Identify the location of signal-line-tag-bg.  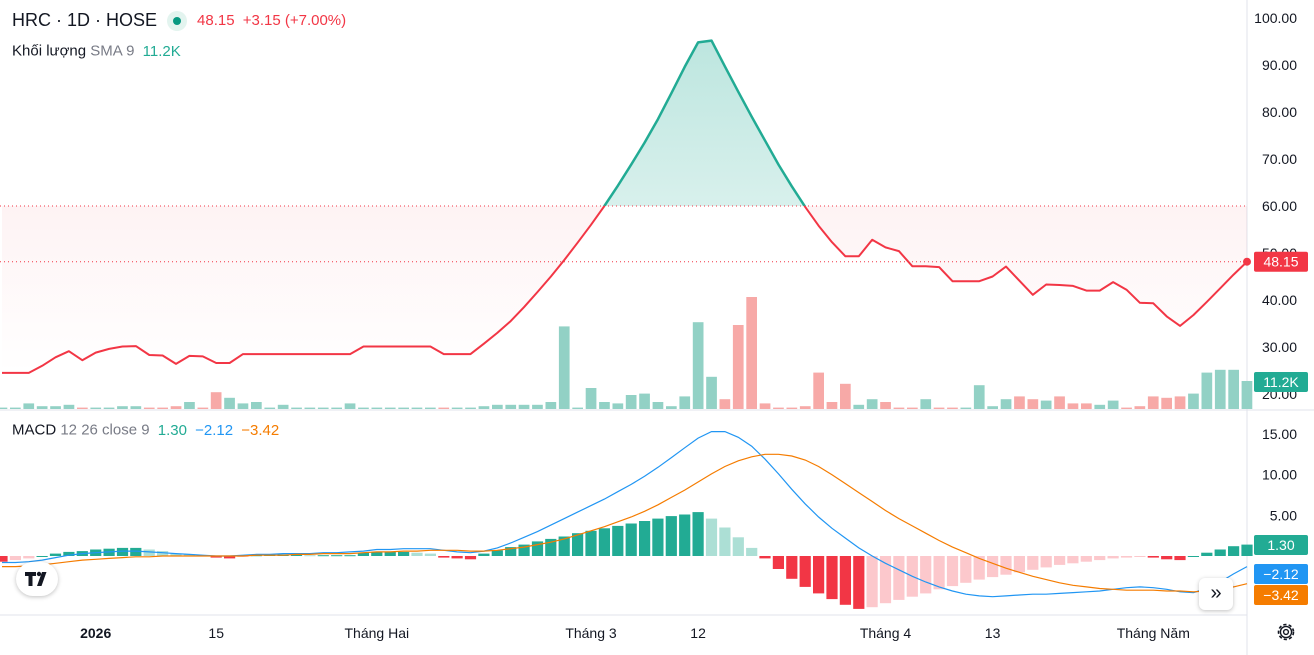
(1281, 595).